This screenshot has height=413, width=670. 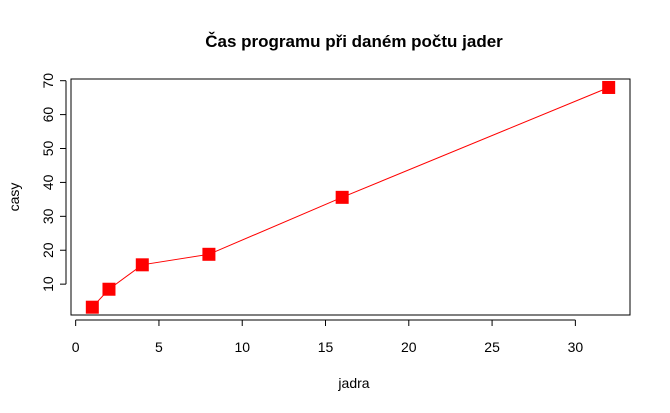 I want to click on y-axis: 10 20 30 40 50 60 70, so click(x=53, y=182).